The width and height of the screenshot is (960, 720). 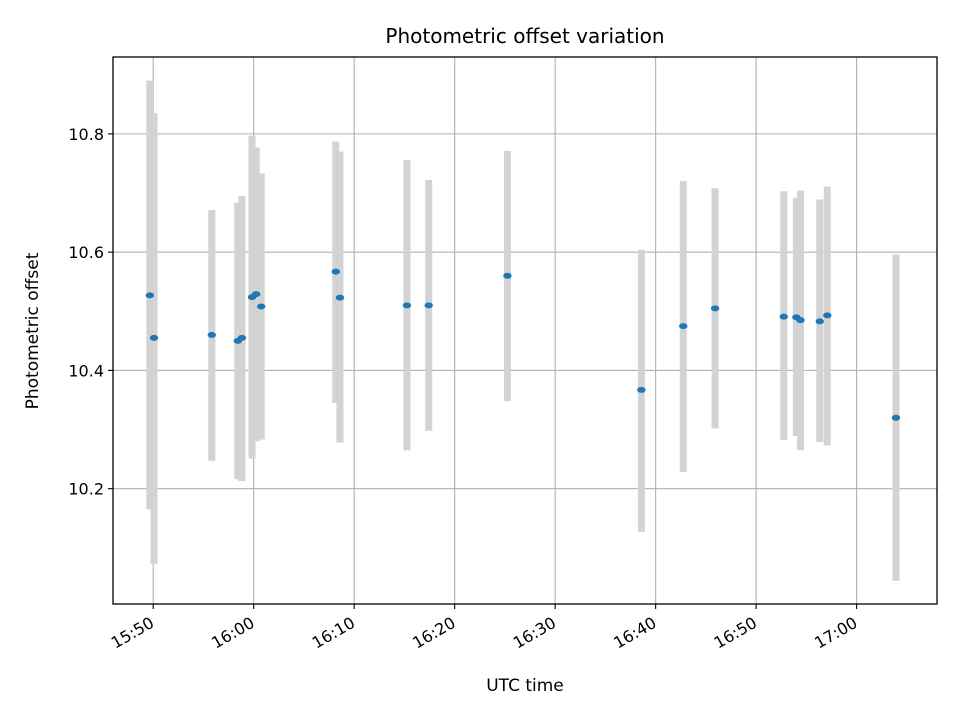 I want to click on y-axis-label: Photometric offset, so click(x=33, y=330).